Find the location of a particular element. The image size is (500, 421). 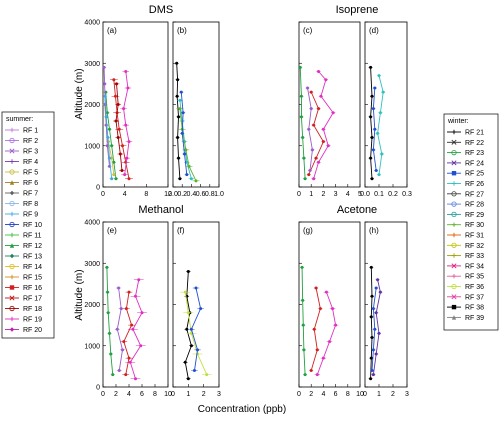

panel-letter: (a) is located at coordinates (112, 30).